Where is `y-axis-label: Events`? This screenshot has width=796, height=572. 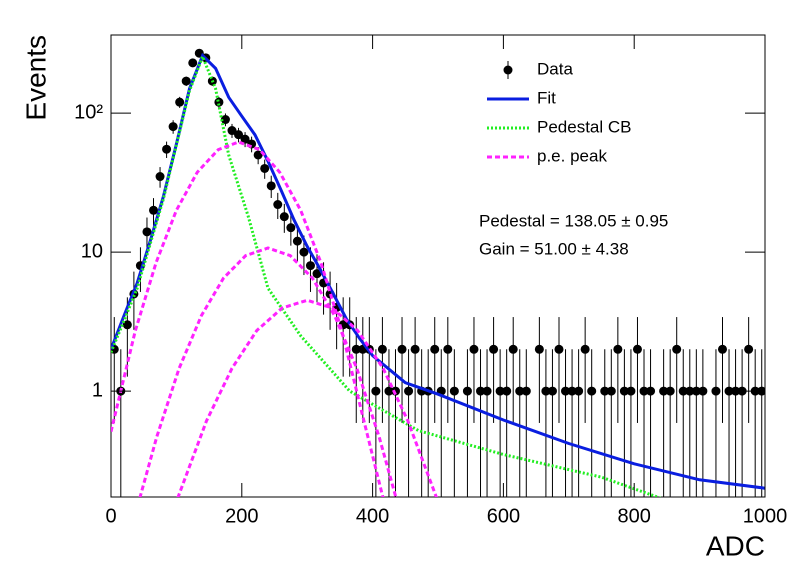 y-axis-label: Events is located at coordinates (35, 78).